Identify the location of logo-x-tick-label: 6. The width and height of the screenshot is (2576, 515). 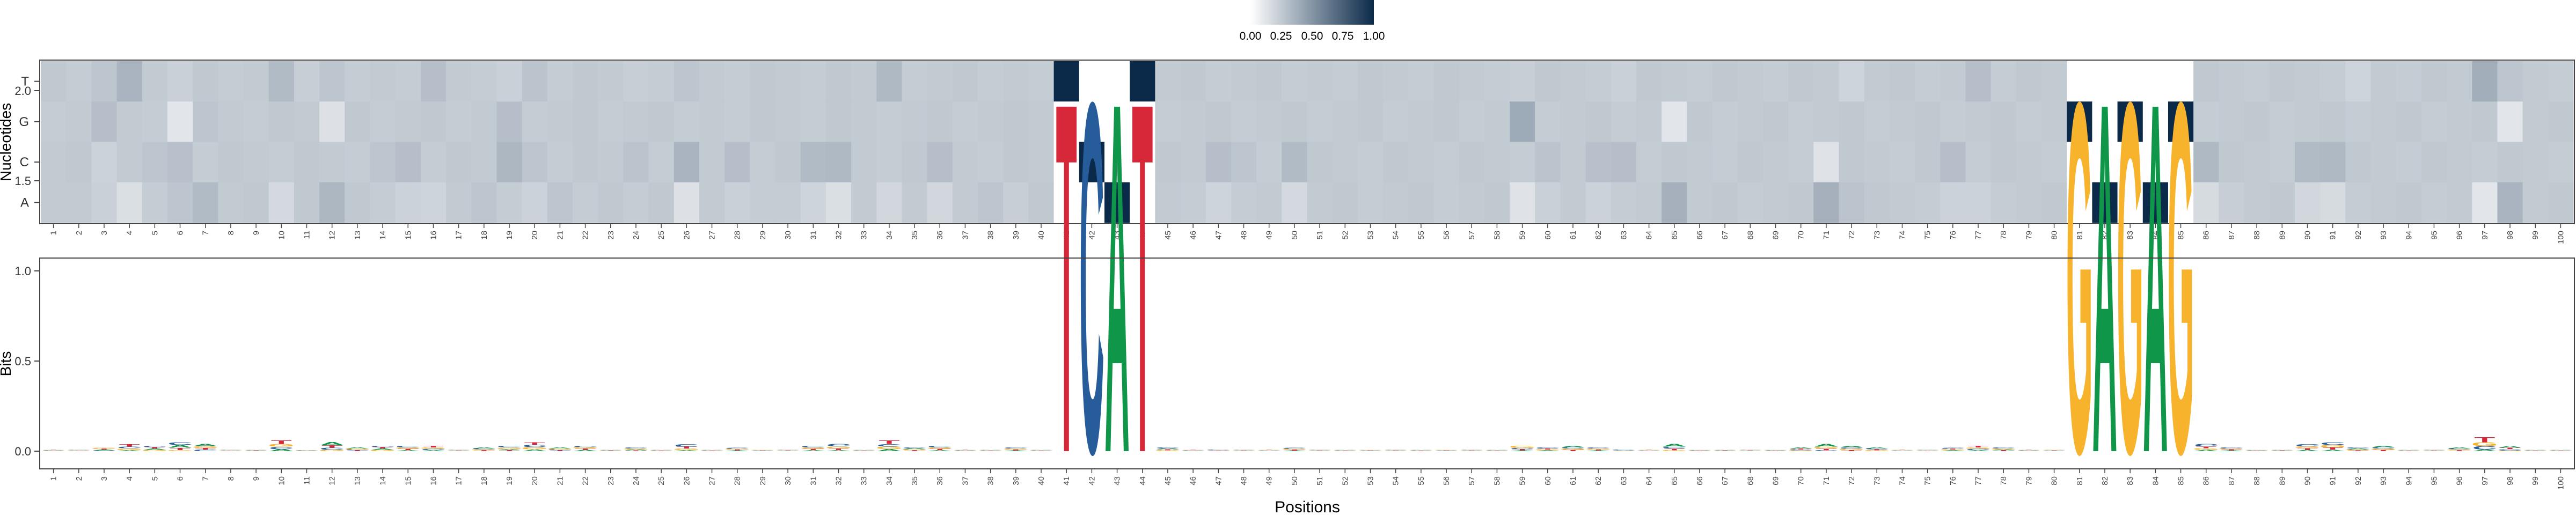
(180, 479).